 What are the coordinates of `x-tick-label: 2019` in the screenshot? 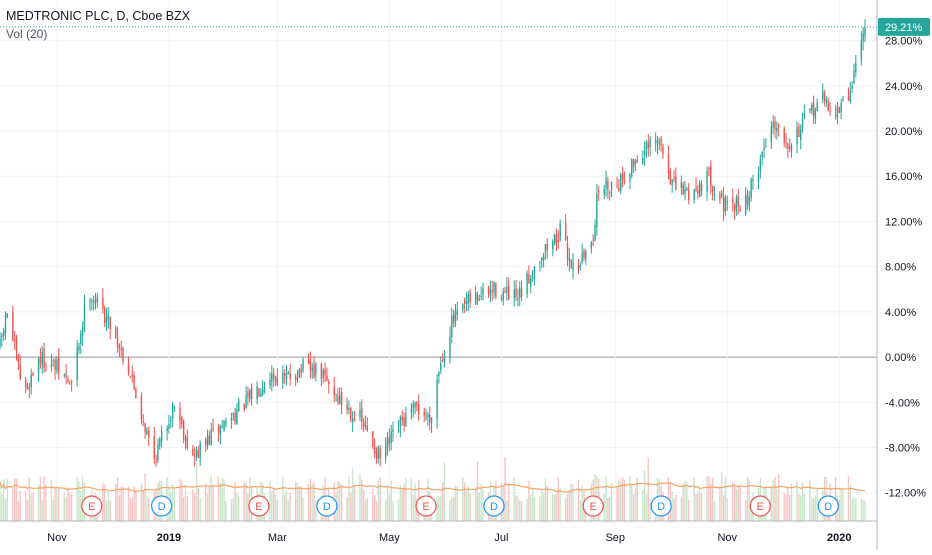 It's located at (169, 538).